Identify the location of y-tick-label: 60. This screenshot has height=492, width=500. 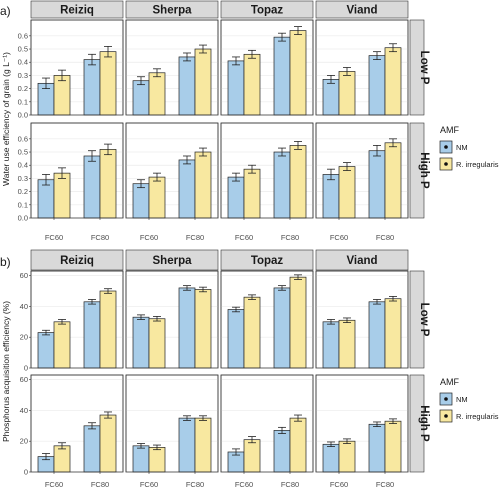
(24, 379).